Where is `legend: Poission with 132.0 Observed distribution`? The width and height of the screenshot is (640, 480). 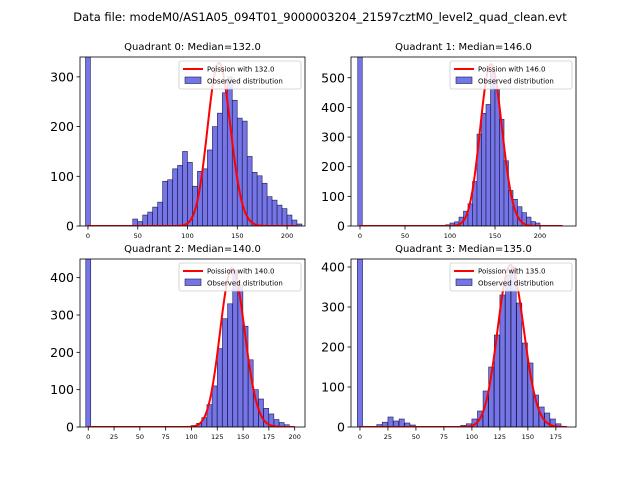
legend: Poission with 132.0 Observed distribution is located at coordinates (240, 75).